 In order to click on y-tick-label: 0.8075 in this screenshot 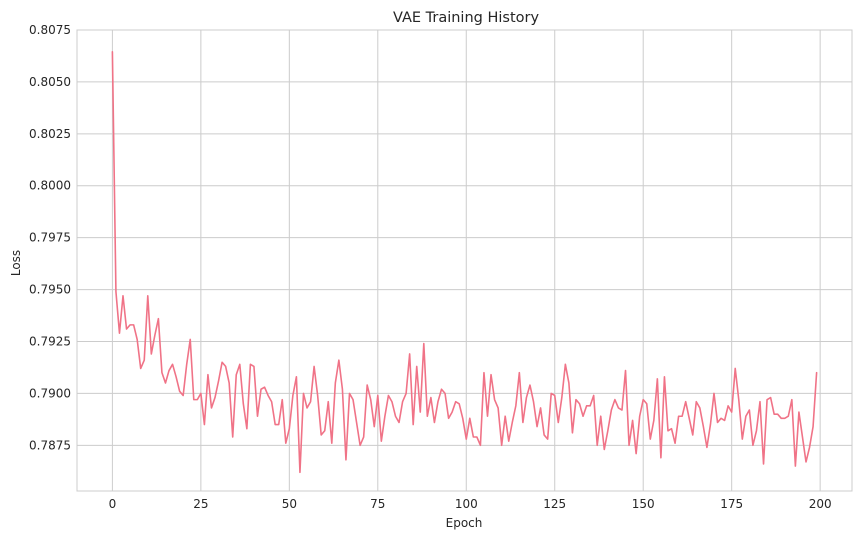, I will do `click(50, 30)`.